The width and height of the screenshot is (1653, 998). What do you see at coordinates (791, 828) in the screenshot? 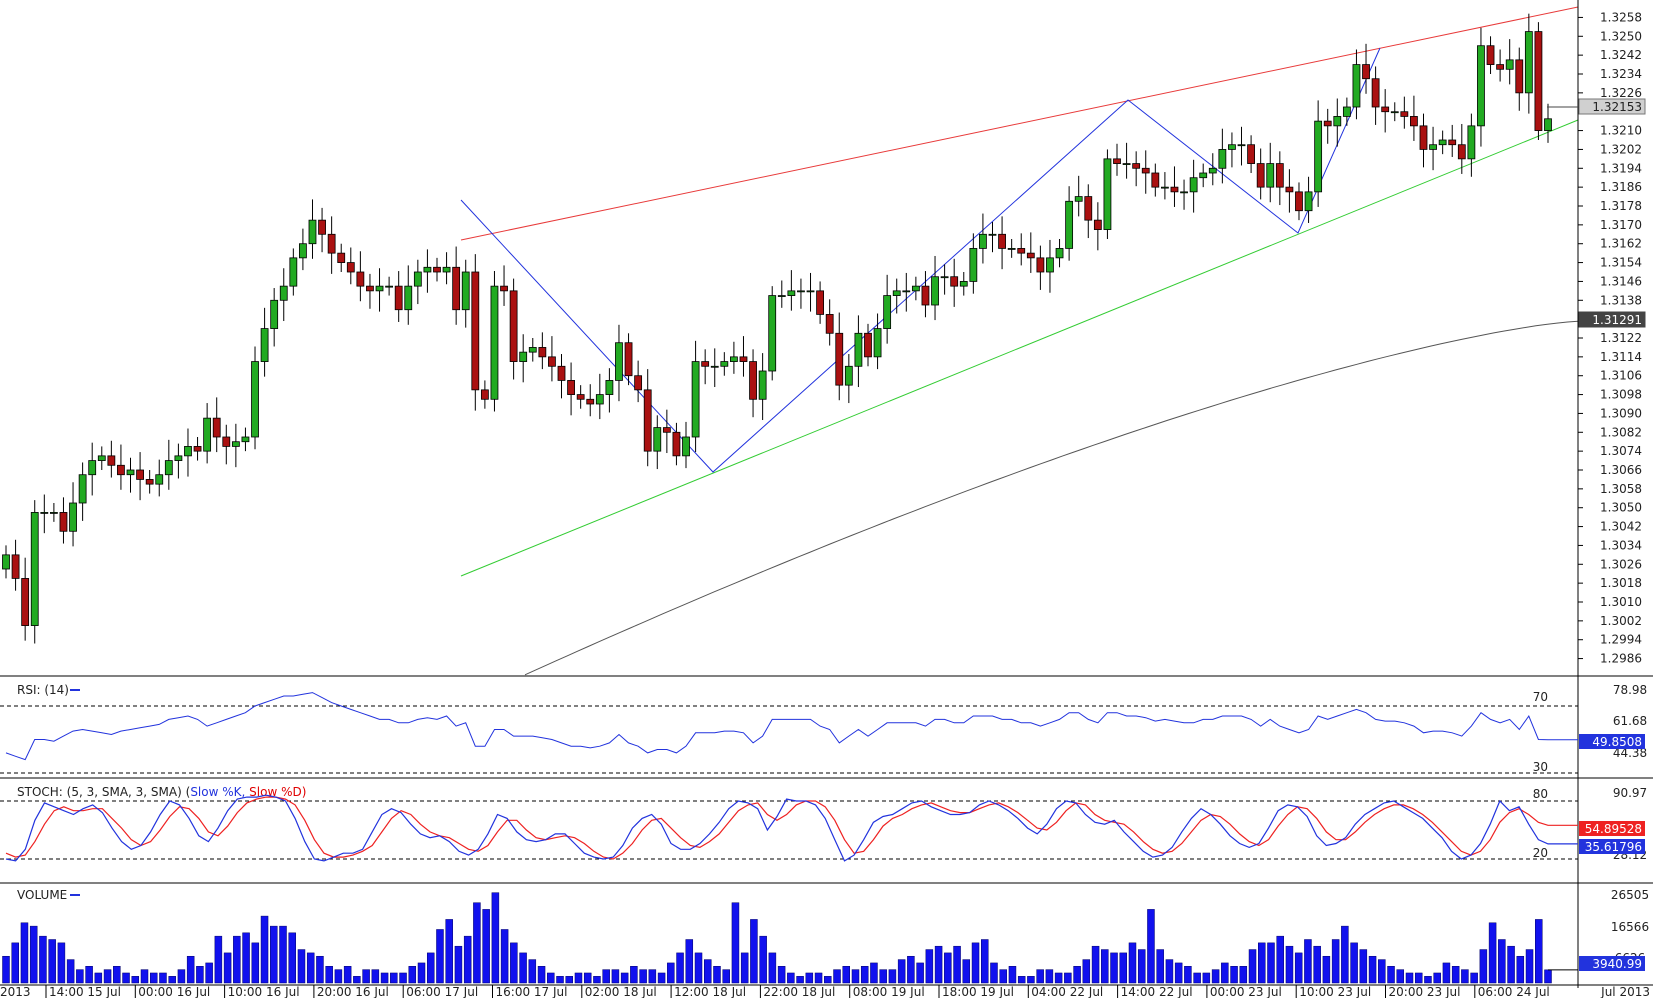
I see `stoch-lines` at bounding box center [791, 828].